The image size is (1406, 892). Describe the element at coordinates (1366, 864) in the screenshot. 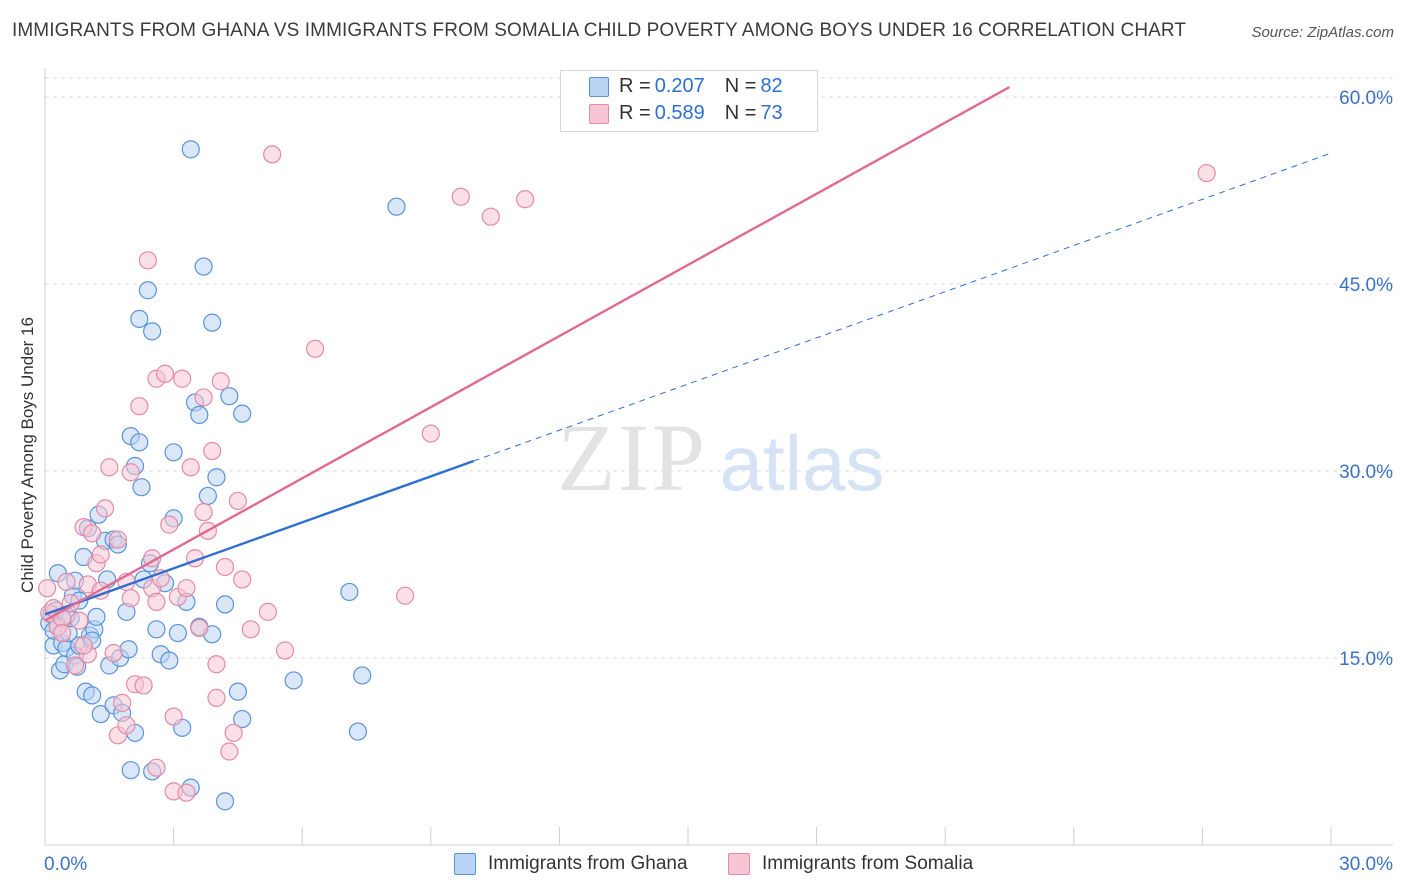

I see `x-tick-label: 30.0%` at that location.